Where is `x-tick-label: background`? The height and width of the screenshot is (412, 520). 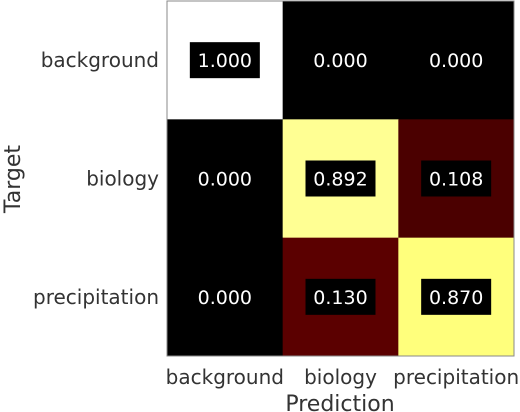 x-tick-label: background is located at coordinates (225, 377).